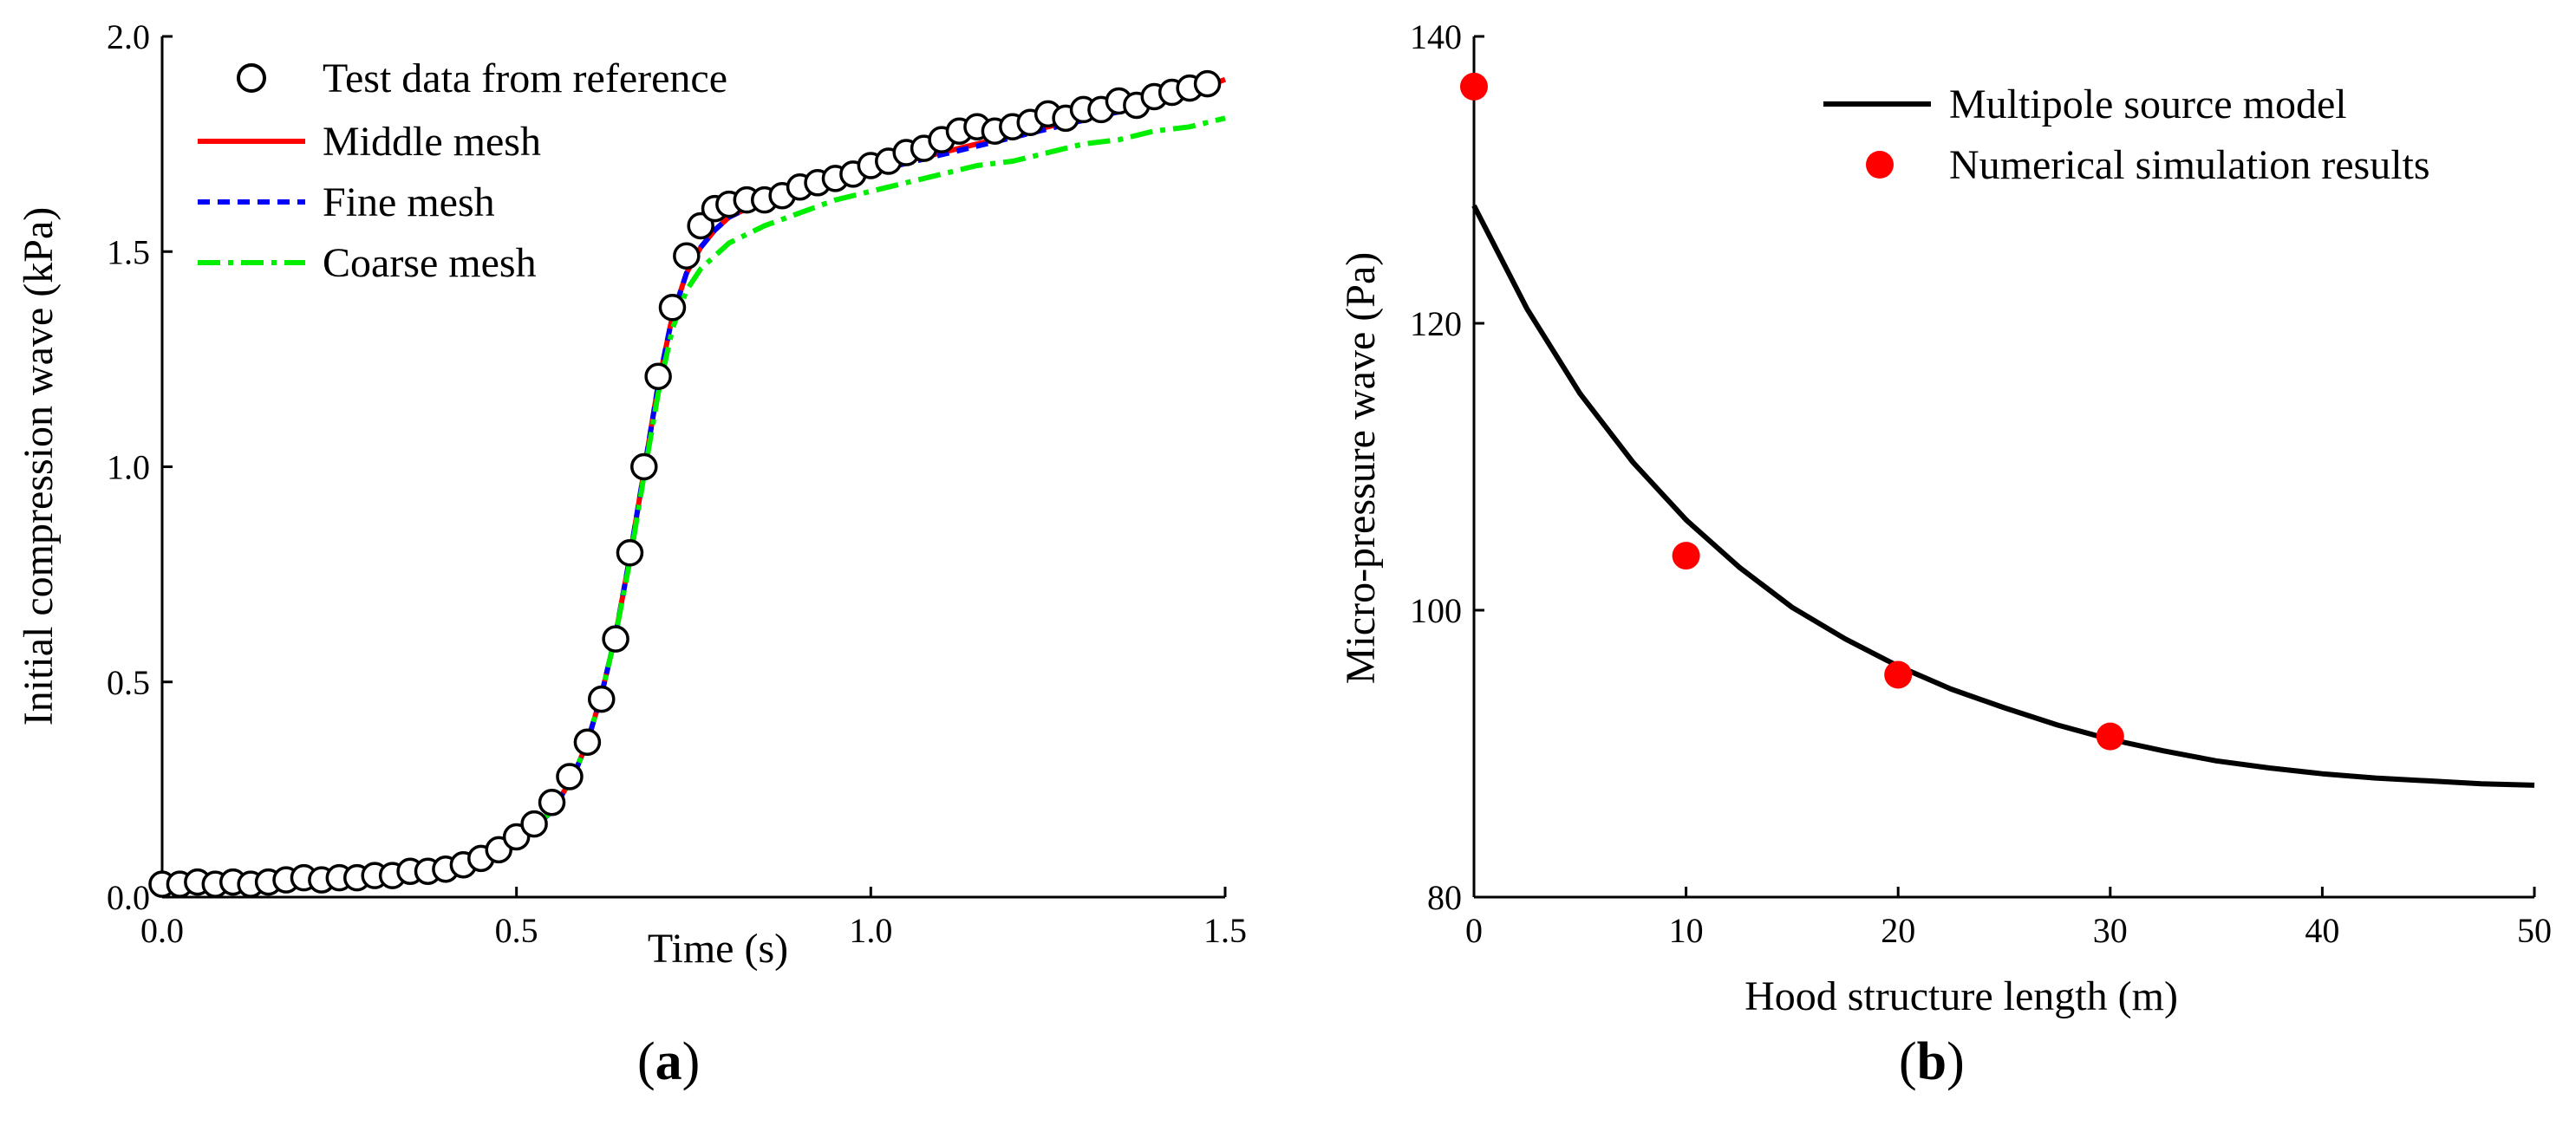  Describe the element at coordinates (2322, 931) in the screenshot. I see `panel-b-x-tick-label: 40` at that location.